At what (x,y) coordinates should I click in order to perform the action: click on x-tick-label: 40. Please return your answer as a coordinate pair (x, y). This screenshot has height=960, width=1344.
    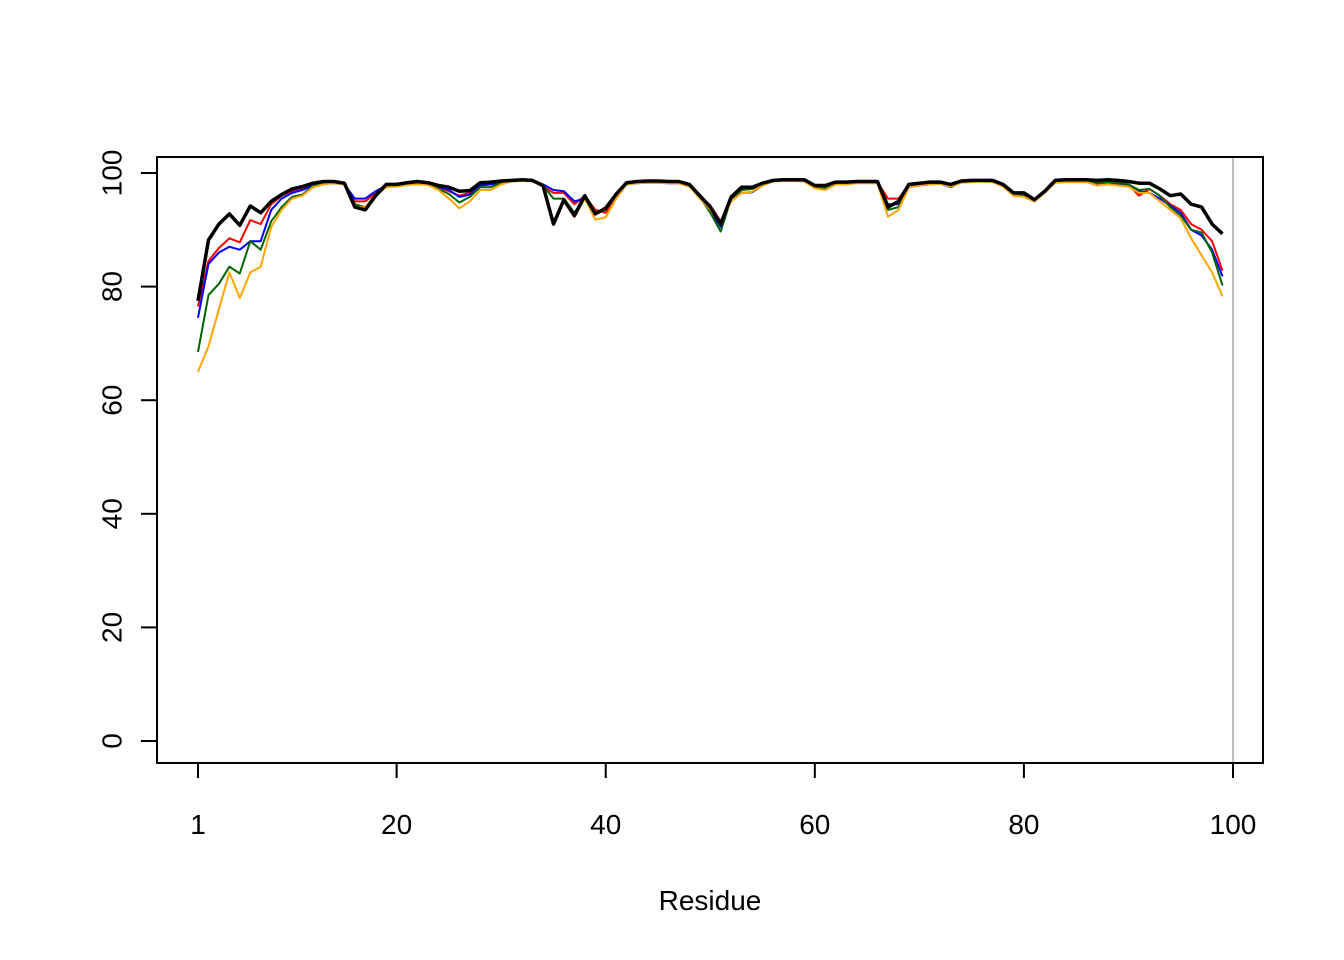
    Looking at the image, I should click on (605, 824).